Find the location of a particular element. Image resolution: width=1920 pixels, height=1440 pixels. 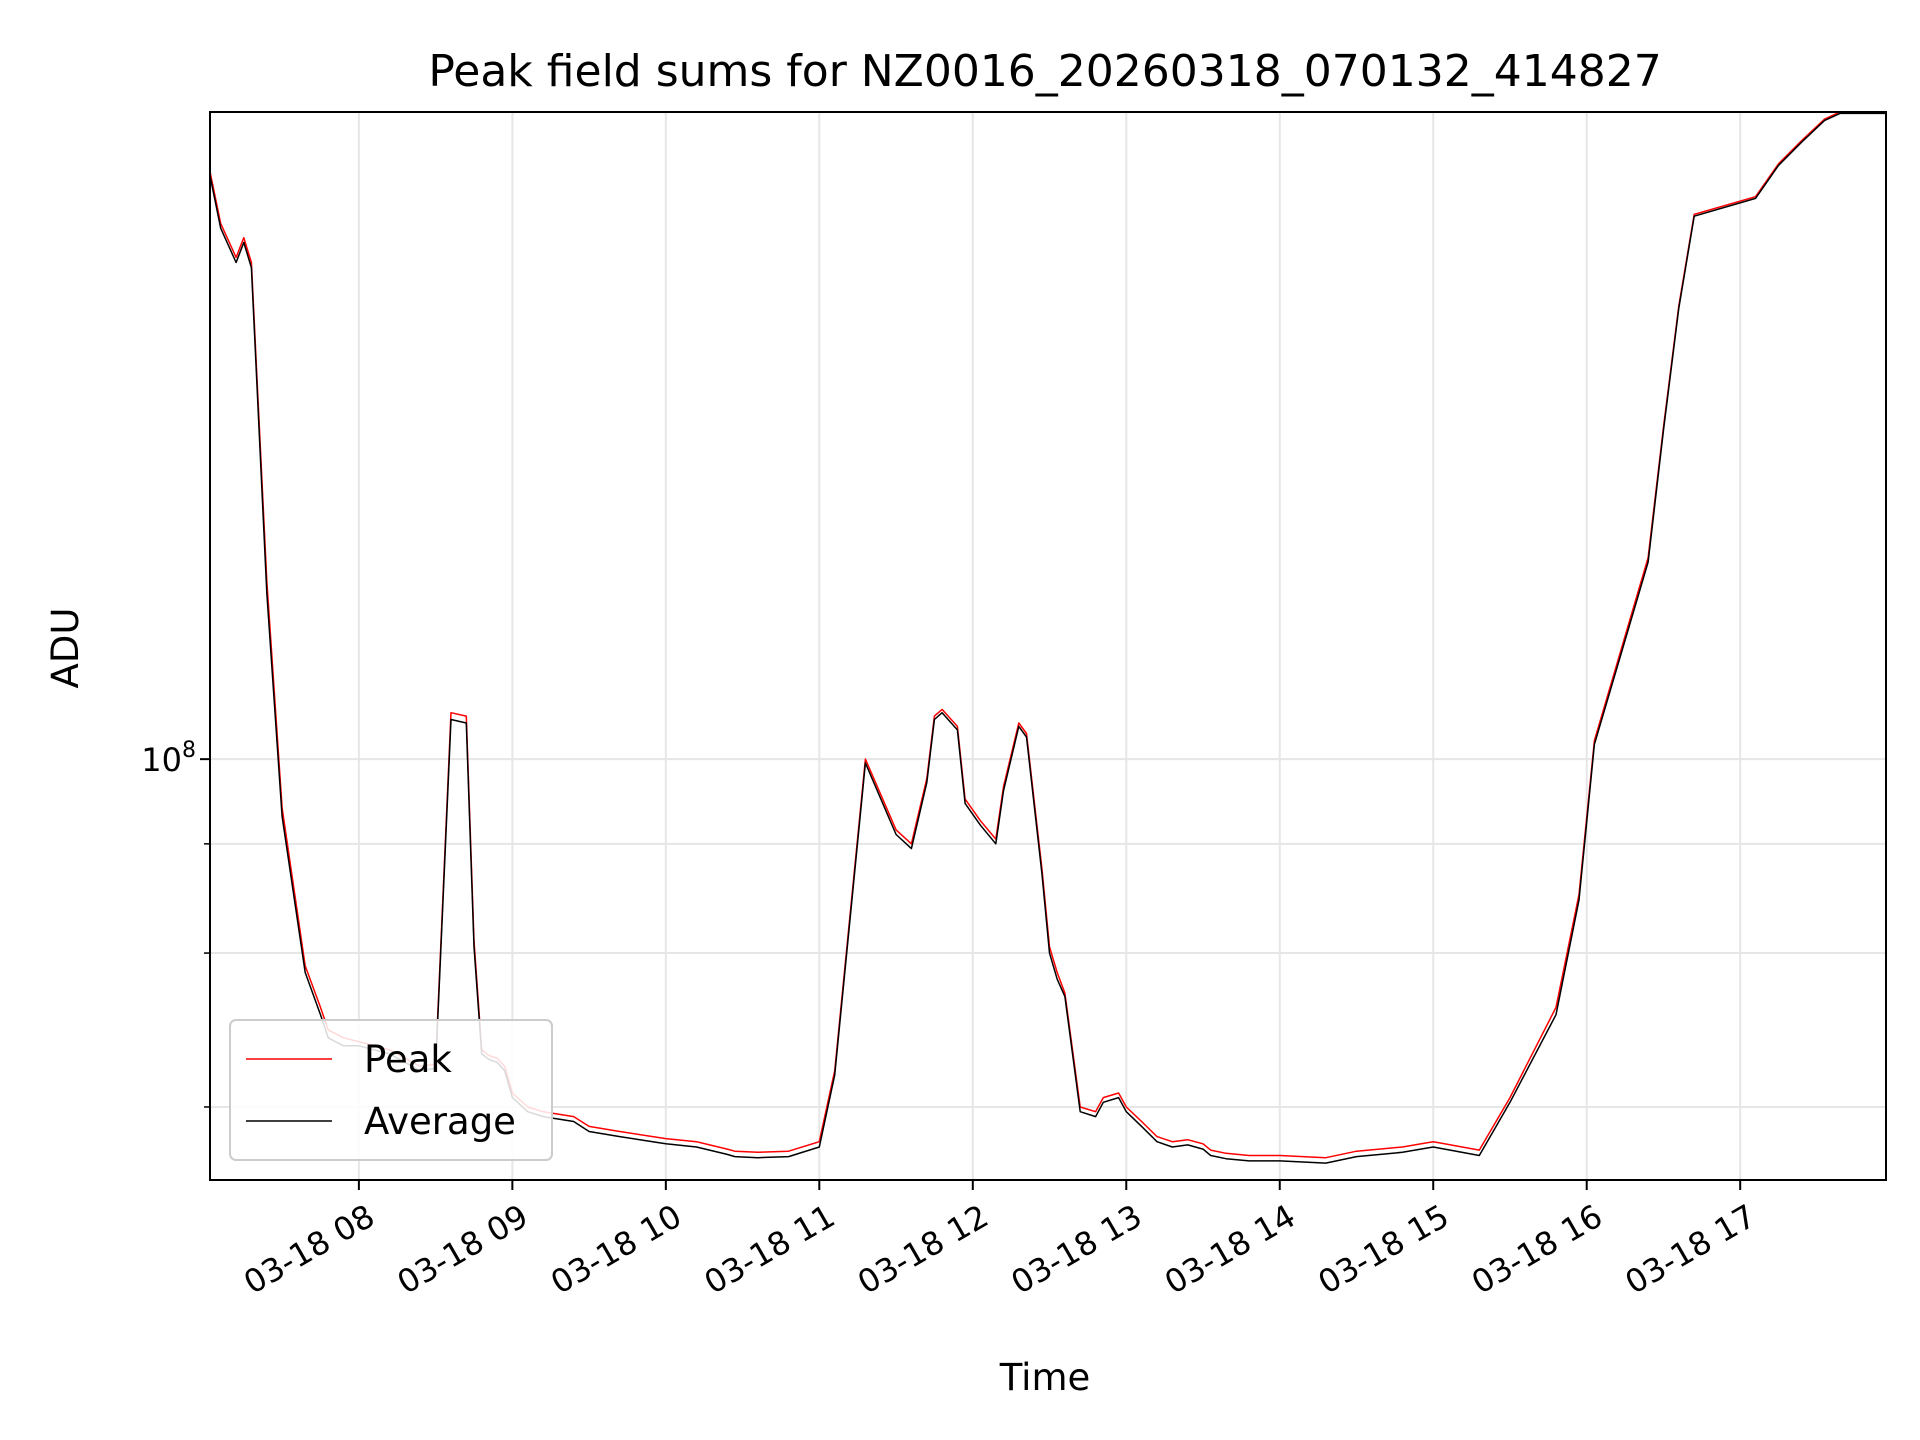

x-axis-label: Time is located at coordinates (1045, 1377).